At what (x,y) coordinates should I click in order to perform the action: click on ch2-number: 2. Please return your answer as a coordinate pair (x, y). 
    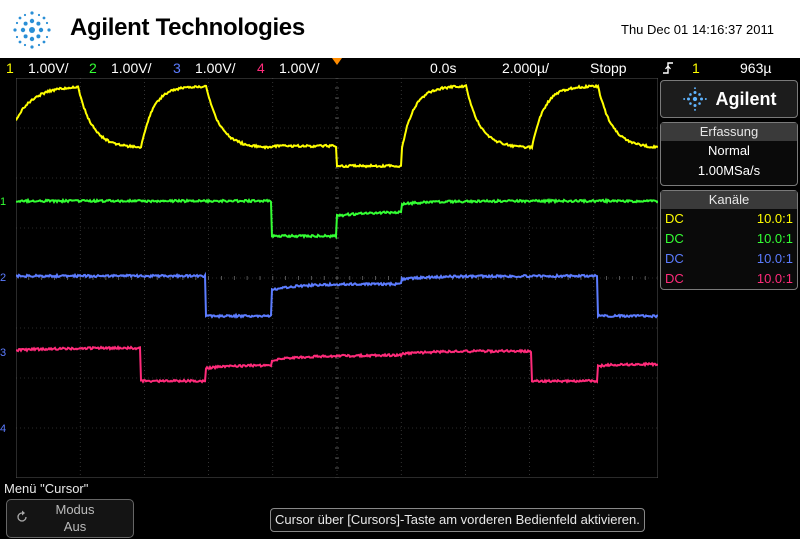
    Looking at the image, I should click on (93, 68).